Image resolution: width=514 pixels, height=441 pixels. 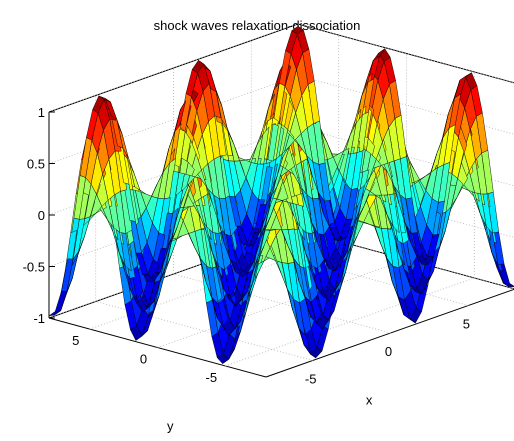 I want to click on y-axis-label: y, so click(x=170, y=426).